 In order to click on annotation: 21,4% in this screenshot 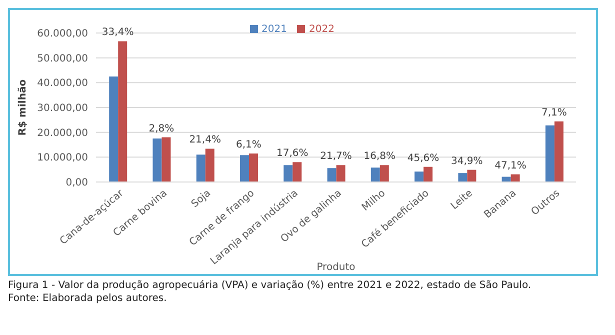, I will do `click(205, 140)`.